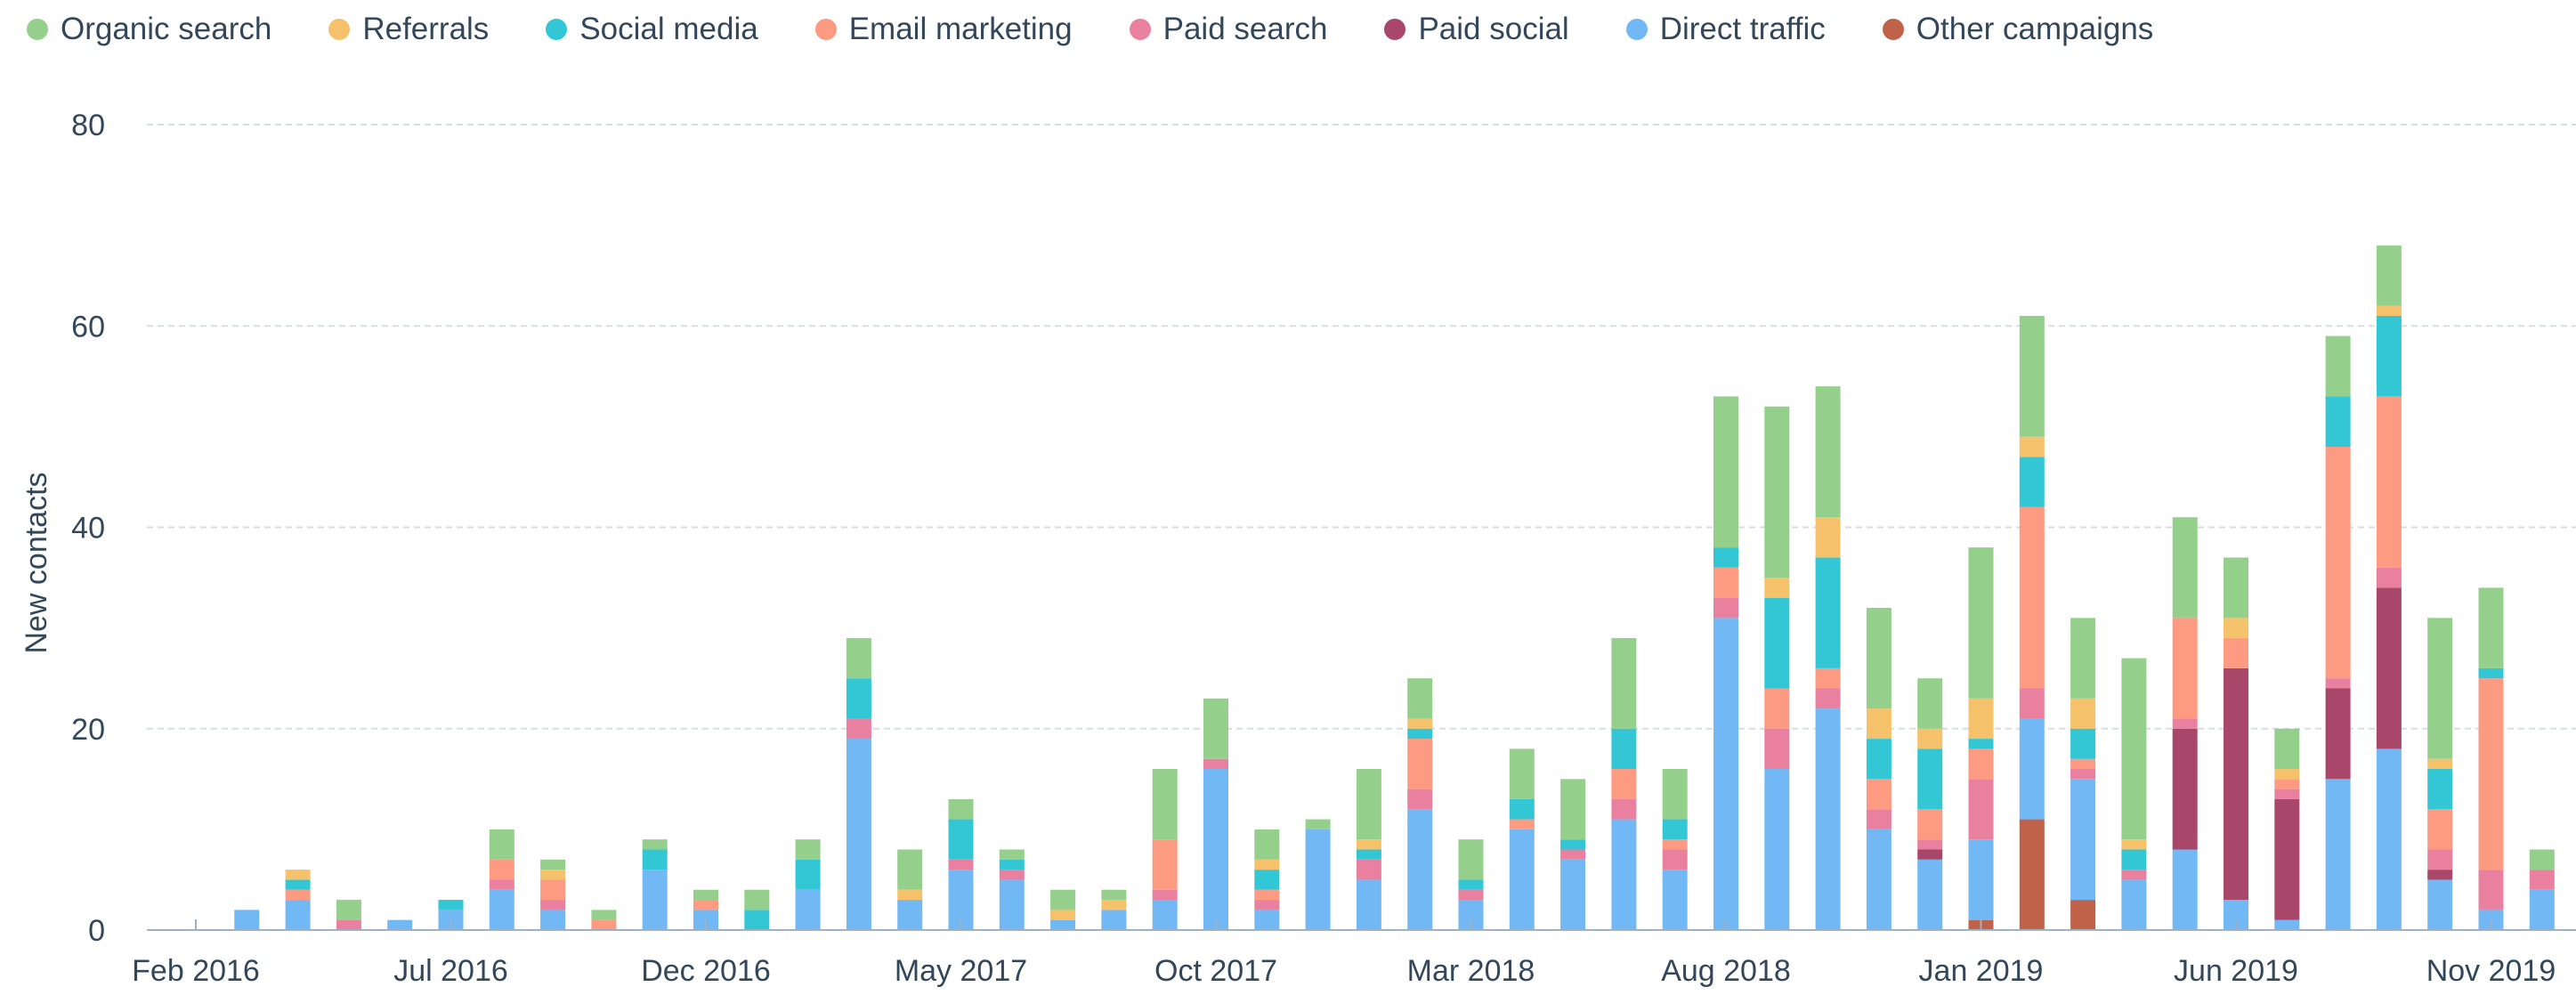 This screenshot has width=2576, height=995. I want to click on y-tick-label: 80, so click(88, 125).